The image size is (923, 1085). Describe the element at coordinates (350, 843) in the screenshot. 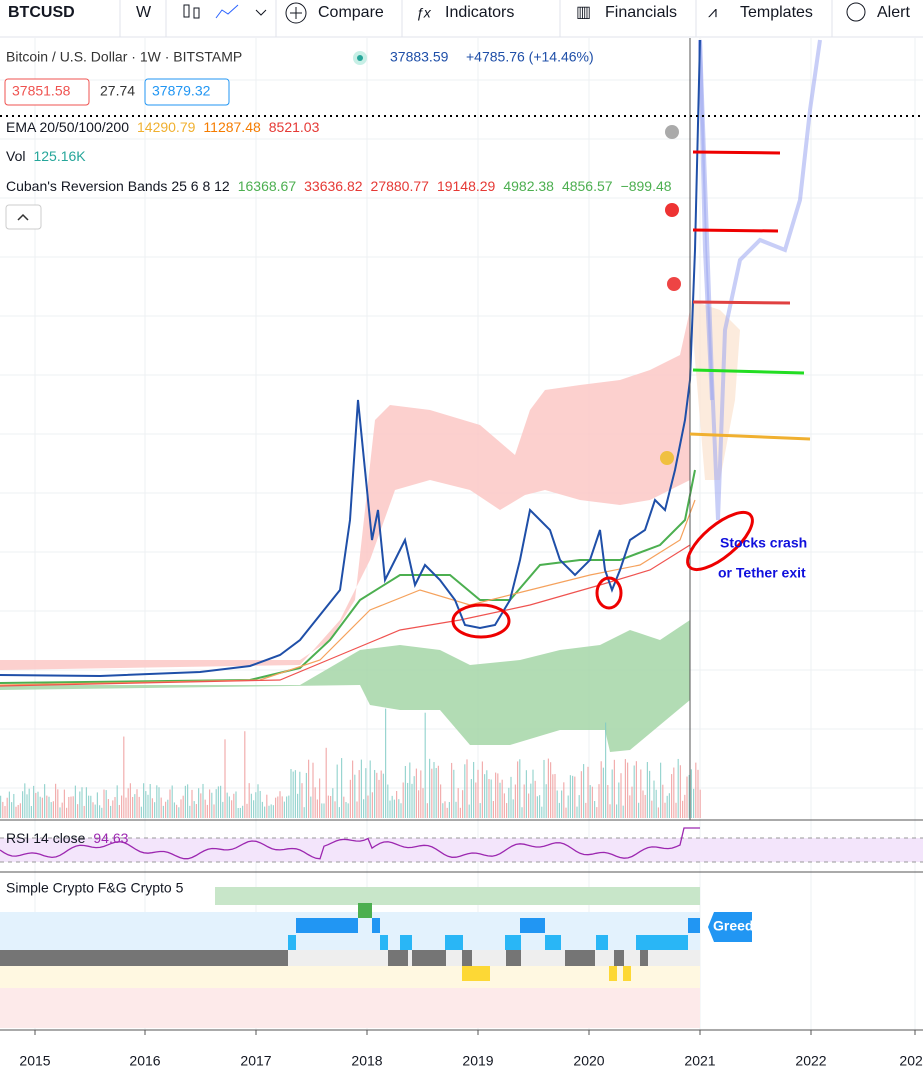

I see `rsi-line` at that location.